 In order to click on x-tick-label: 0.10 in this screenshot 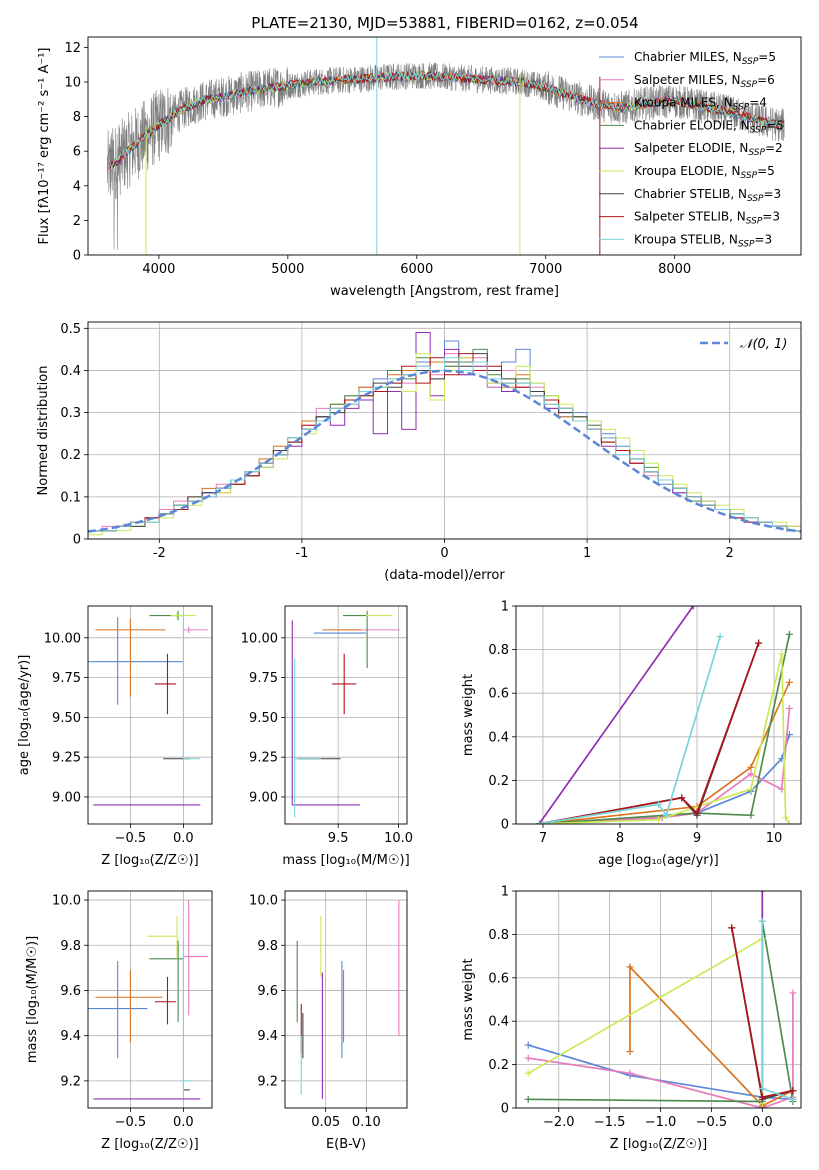, I will do `click(366, 1122)`.